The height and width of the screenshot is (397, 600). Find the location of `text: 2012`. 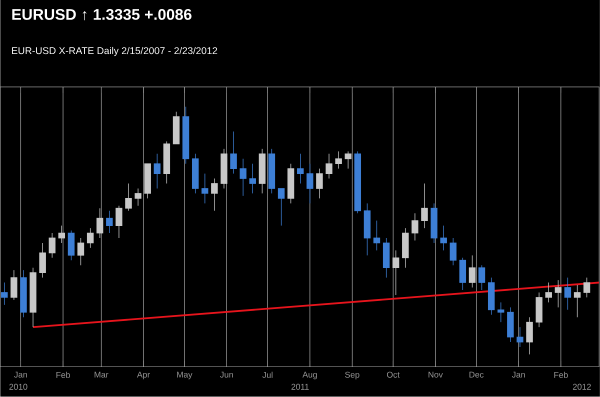

text: 2012 is located at coordinates (581, 387).